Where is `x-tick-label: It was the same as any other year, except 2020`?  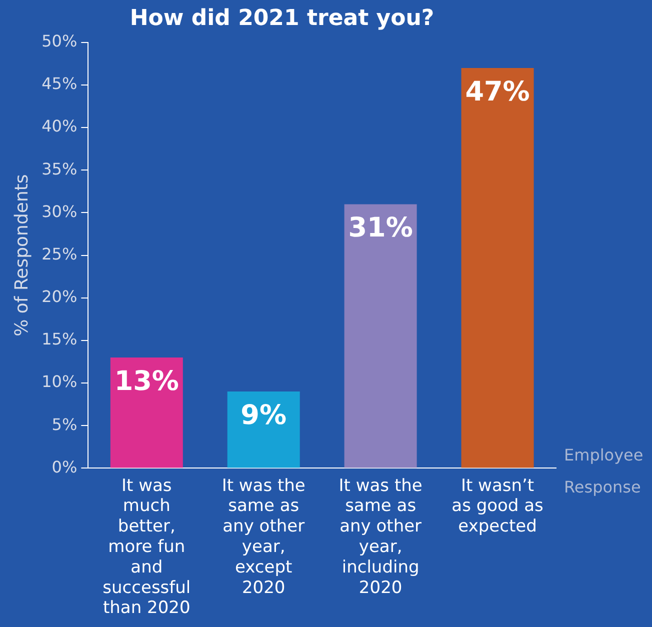
x-tick-label: It was the same as any other year, except 2020 is located at coordinates (264, 537).